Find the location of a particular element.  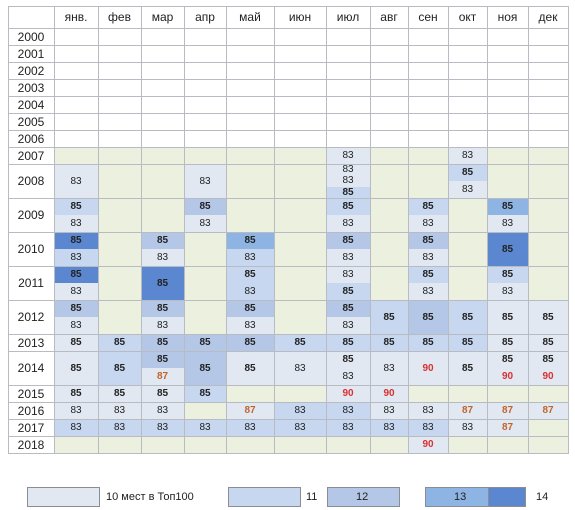

year-label: 2013 is located at coordinates (31, 342).